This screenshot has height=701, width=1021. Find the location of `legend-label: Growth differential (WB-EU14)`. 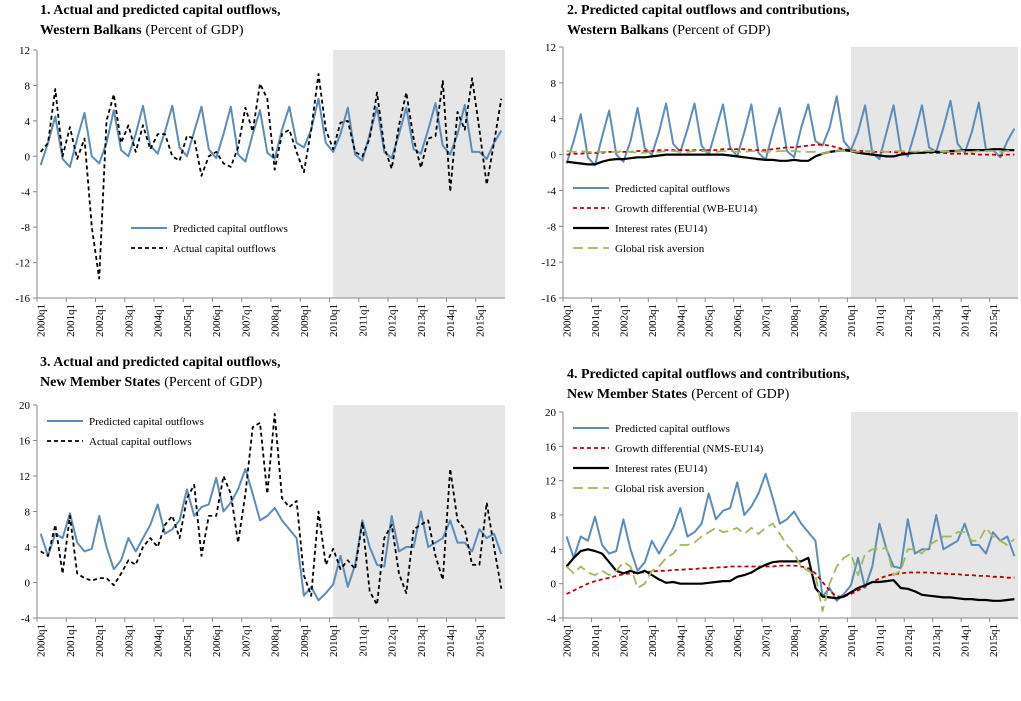

legend-label: Growth differential (WB-EU14) is located at coordinates (686, 209).